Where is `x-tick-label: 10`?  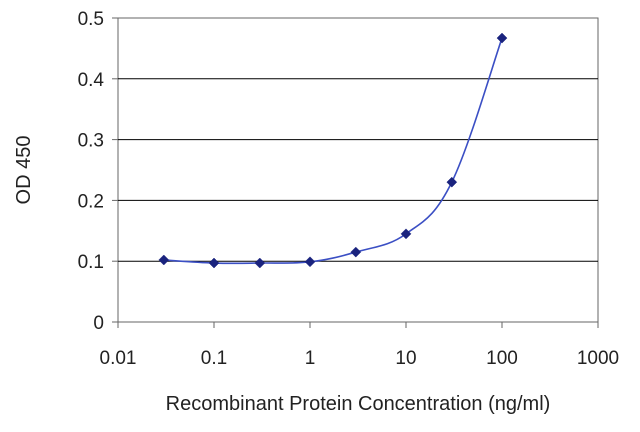 x-tick-label: 10 is located at coordinates (405, 358).